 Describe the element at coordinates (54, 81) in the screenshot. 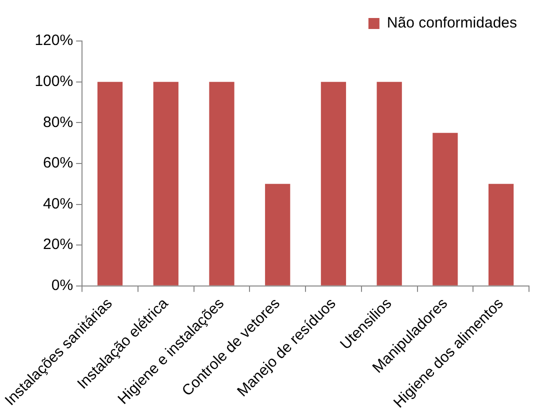

I see `y-tick-label: 100%` at that location.